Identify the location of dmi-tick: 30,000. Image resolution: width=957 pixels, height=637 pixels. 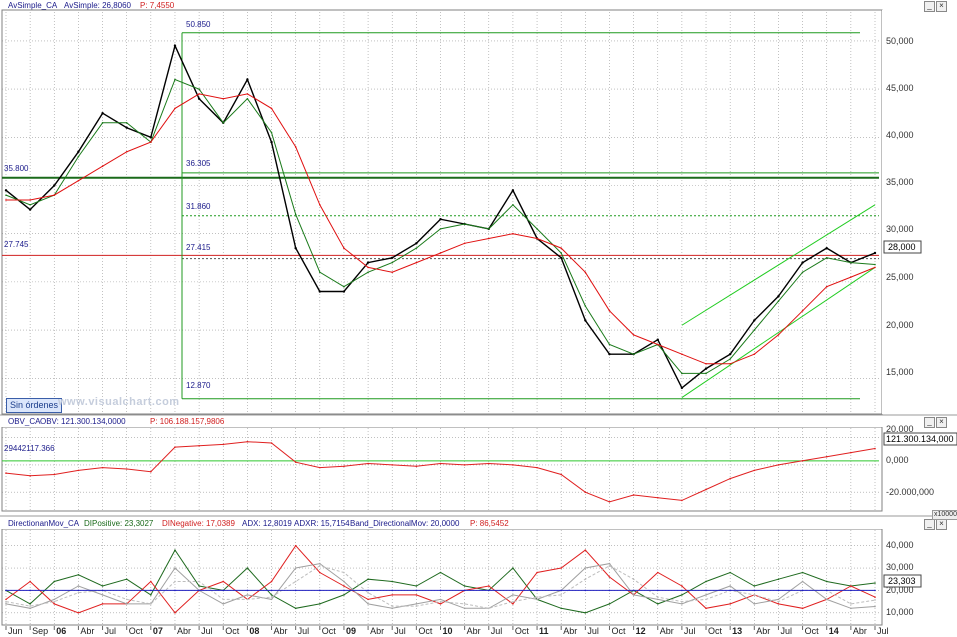
(900, 567).